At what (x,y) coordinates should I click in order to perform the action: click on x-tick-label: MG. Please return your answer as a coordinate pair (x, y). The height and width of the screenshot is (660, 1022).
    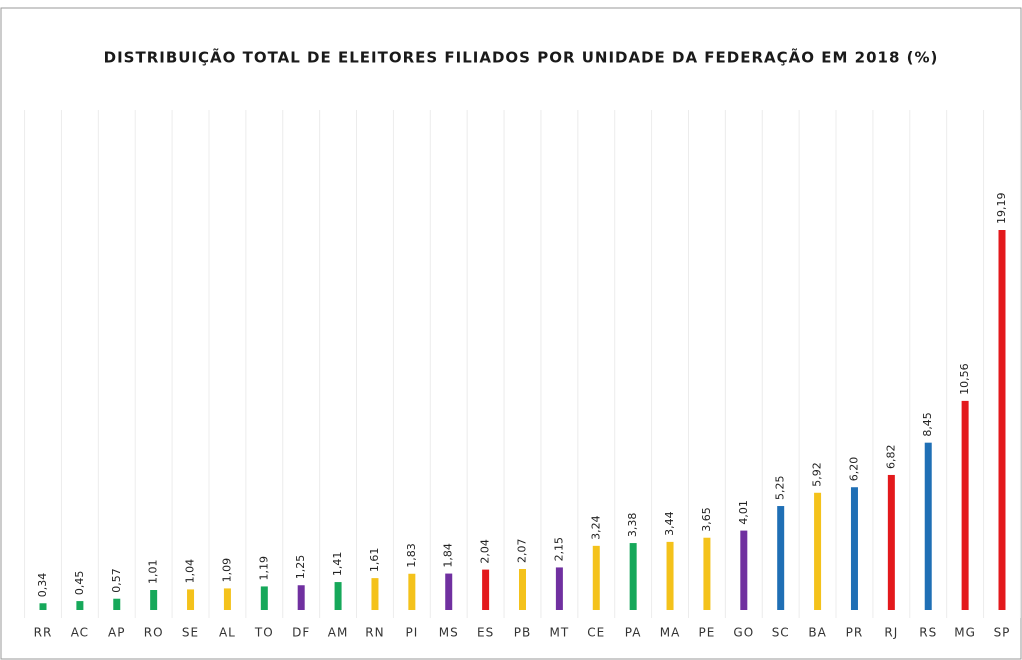
    Looking at the image, I should click on (965, 633).